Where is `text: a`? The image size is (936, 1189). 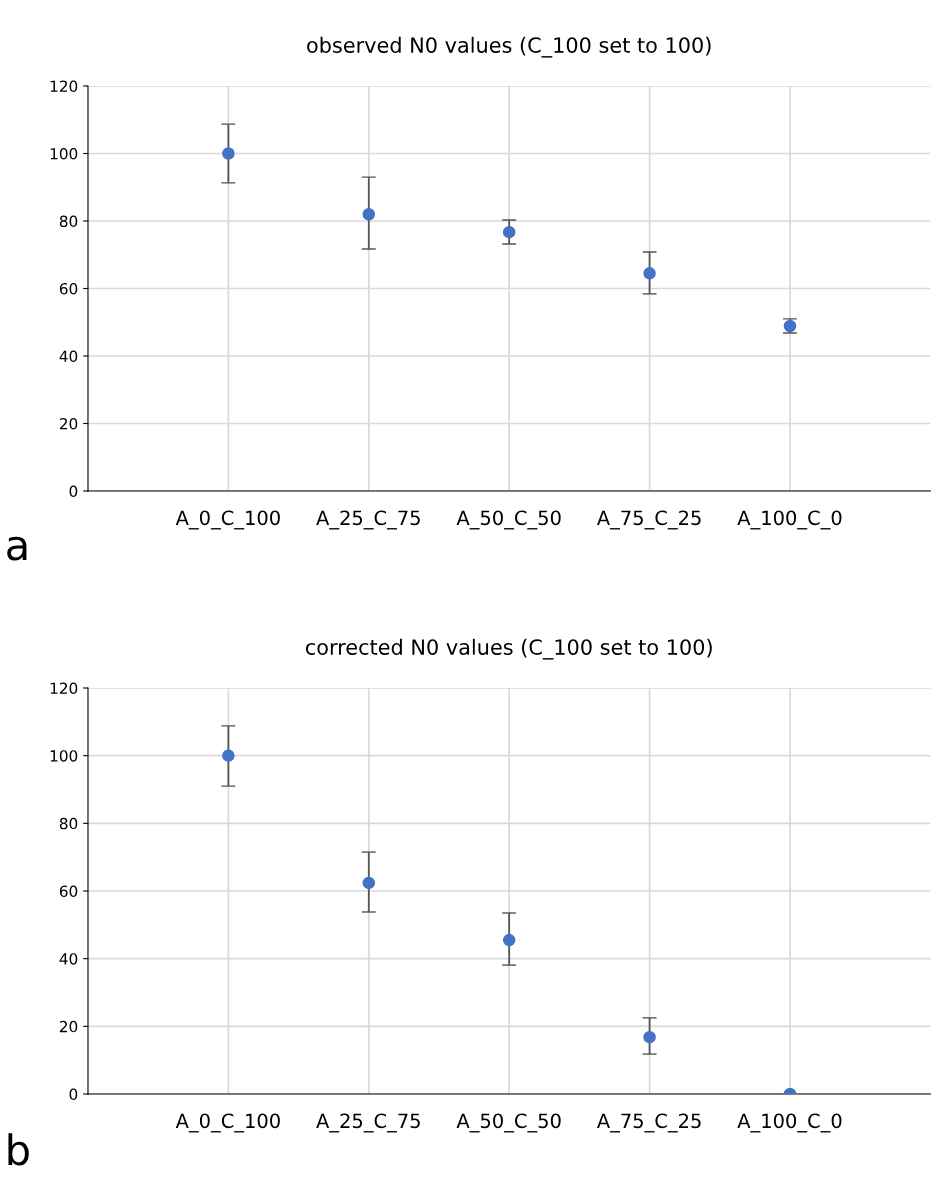
text: a is located at coordinates (17, 548).